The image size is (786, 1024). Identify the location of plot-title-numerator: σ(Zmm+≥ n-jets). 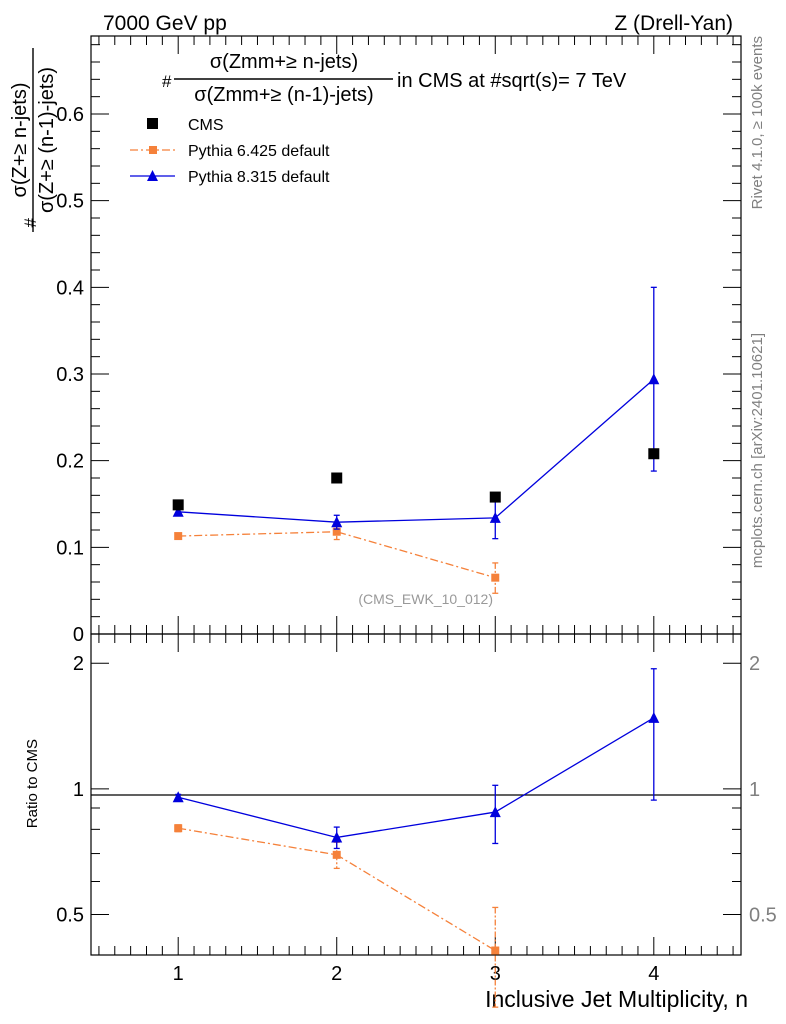
(284, 62).